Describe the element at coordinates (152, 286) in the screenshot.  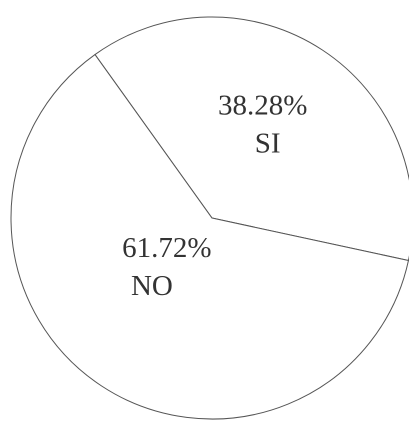
I see `category-label: NO` at that location.